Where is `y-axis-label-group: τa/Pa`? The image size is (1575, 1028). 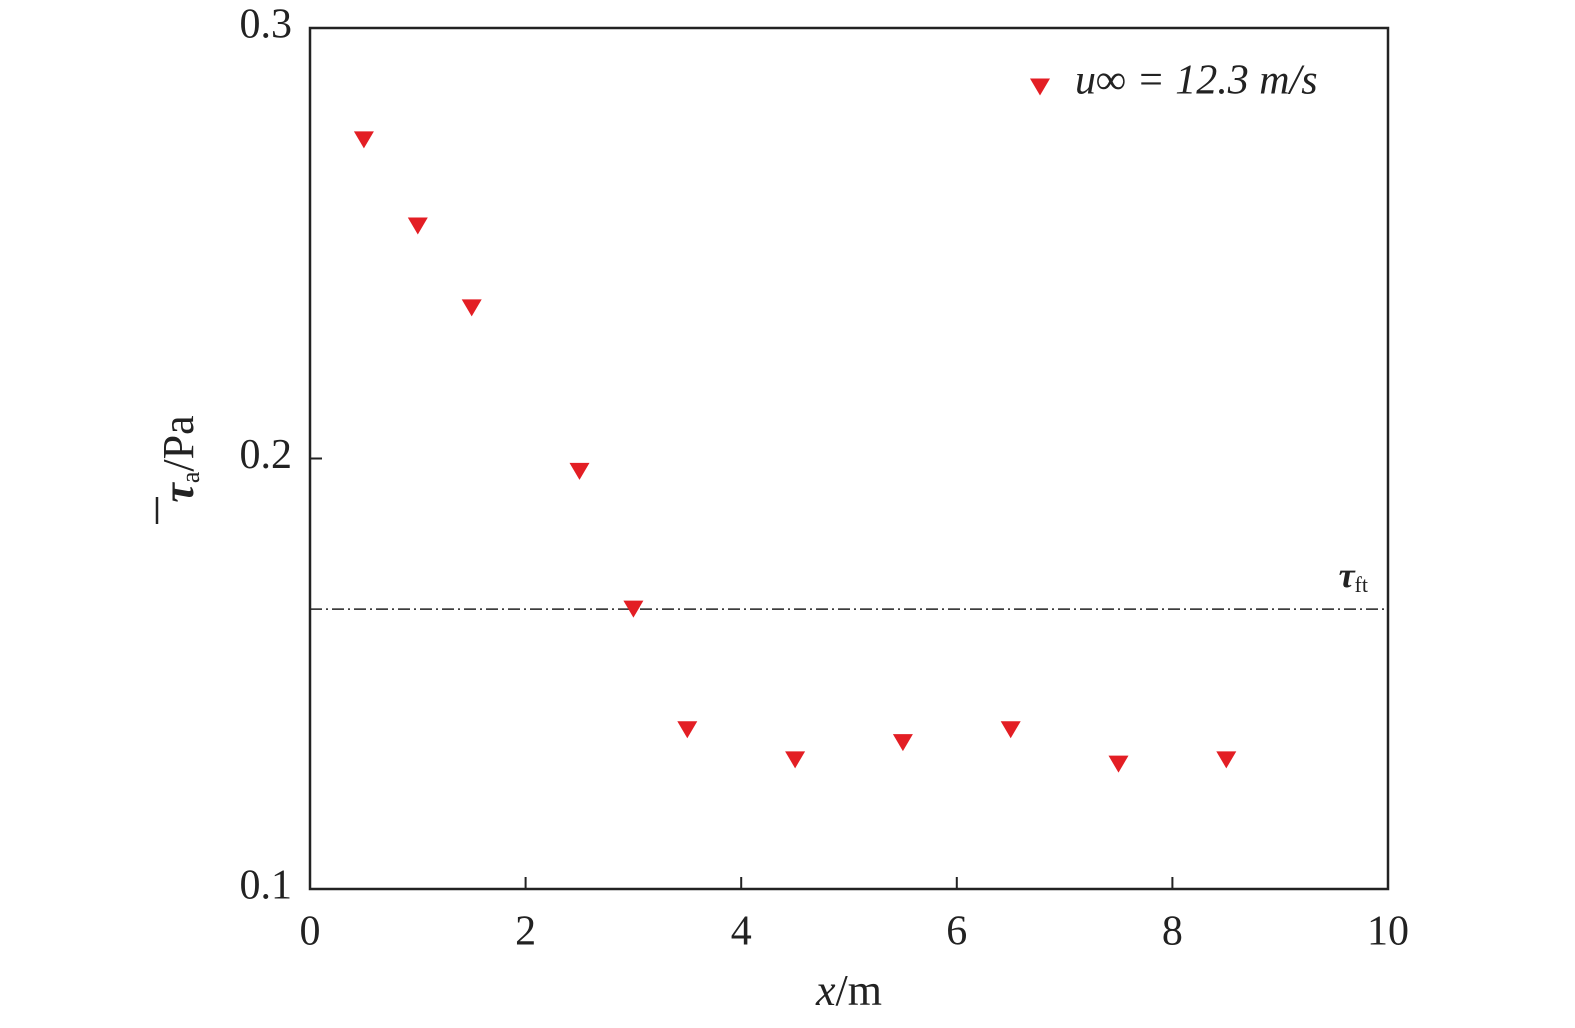
y-axis-label-group: τa/Pa is located at coordinates (179, 469).